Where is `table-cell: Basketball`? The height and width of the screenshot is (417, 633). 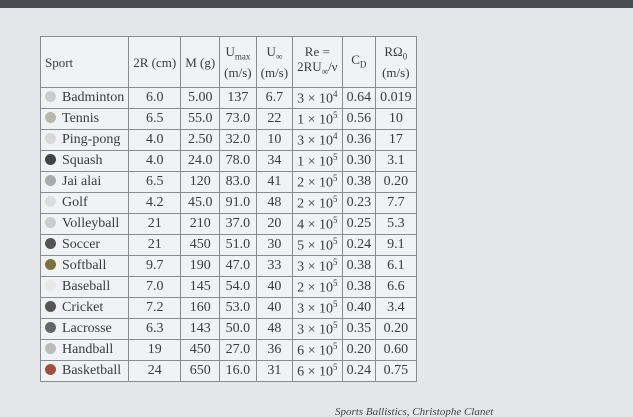 table-cell: Basketball is located at coordinates (84, 371).